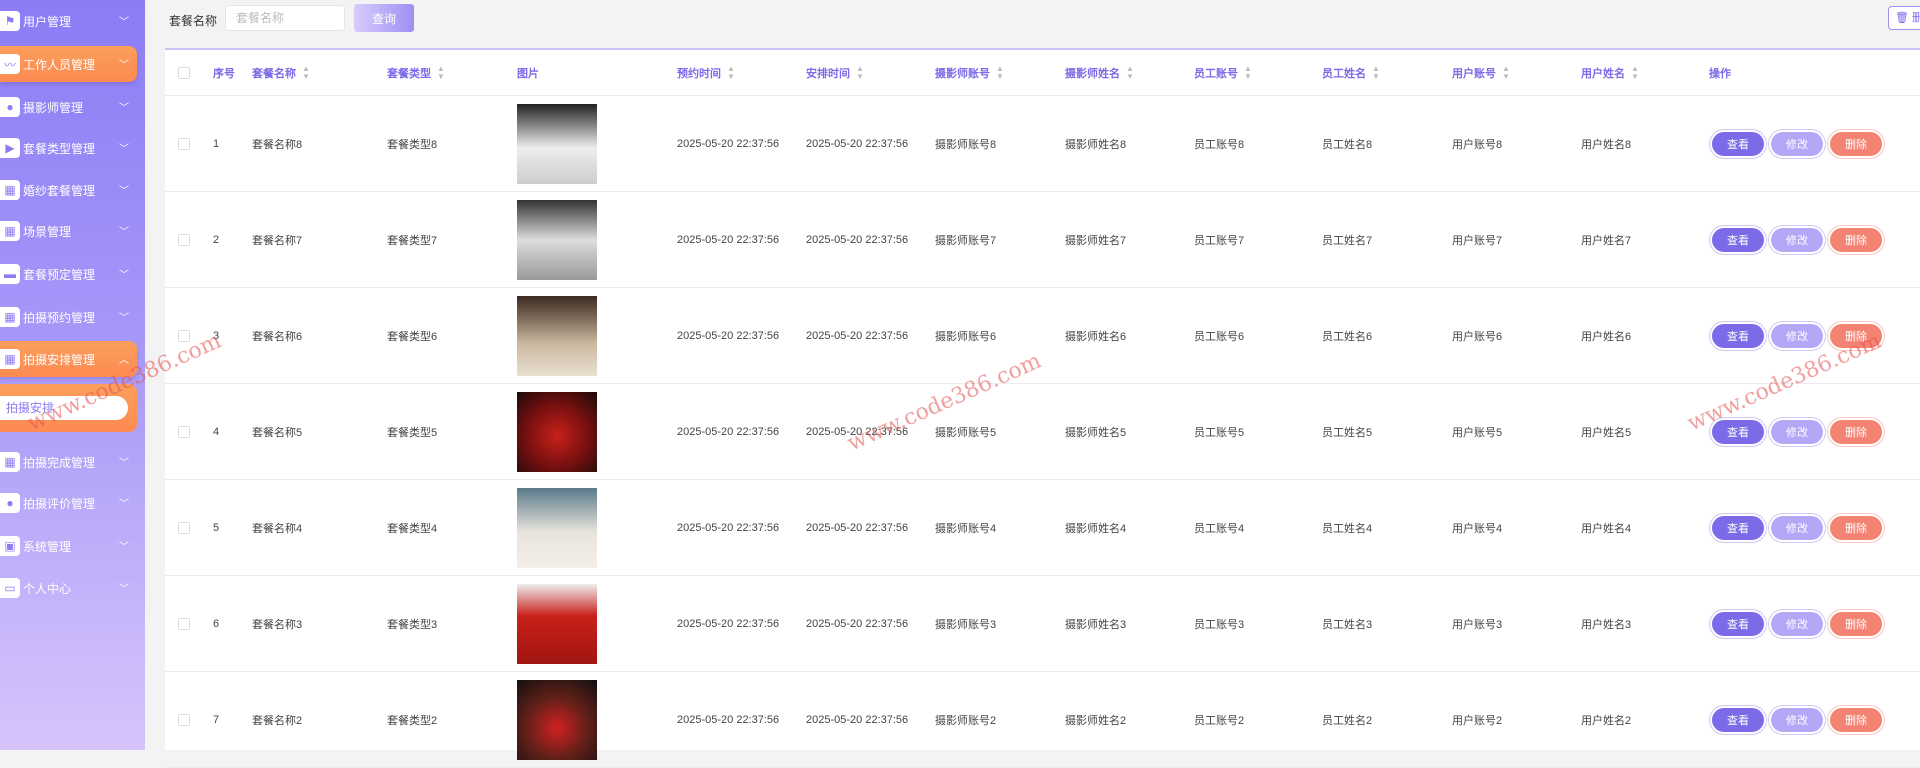 The width and height of the screenshot is (1920, 768). What do you see at coordinates (706, 72) in the screenshot?
I see `column-header: 预约时间 ▲ ▼` at bounding box center [706, 72].